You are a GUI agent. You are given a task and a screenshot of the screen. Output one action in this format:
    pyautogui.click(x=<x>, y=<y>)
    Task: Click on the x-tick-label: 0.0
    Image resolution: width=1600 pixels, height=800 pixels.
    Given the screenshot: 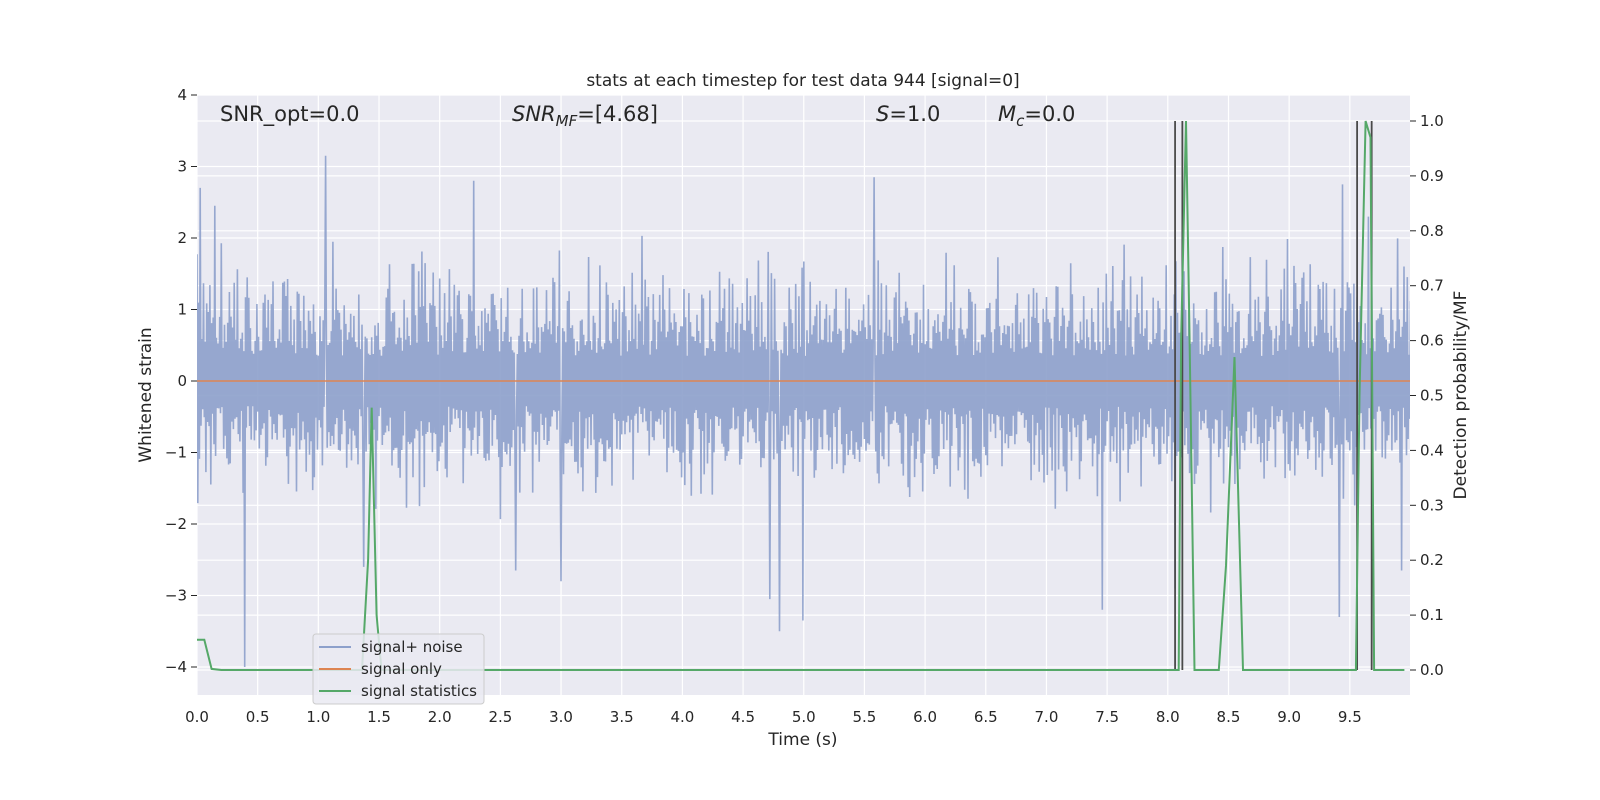 What is the action you would take?
    pyautogui.click(x=197, y=717)
    